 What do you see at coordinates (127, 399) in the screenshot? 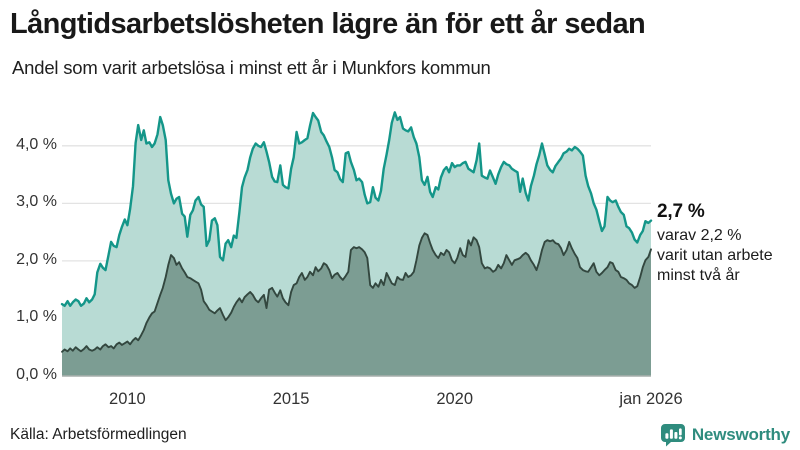
I see `x-tick-label: 2010` at bounding box center [127, 399].